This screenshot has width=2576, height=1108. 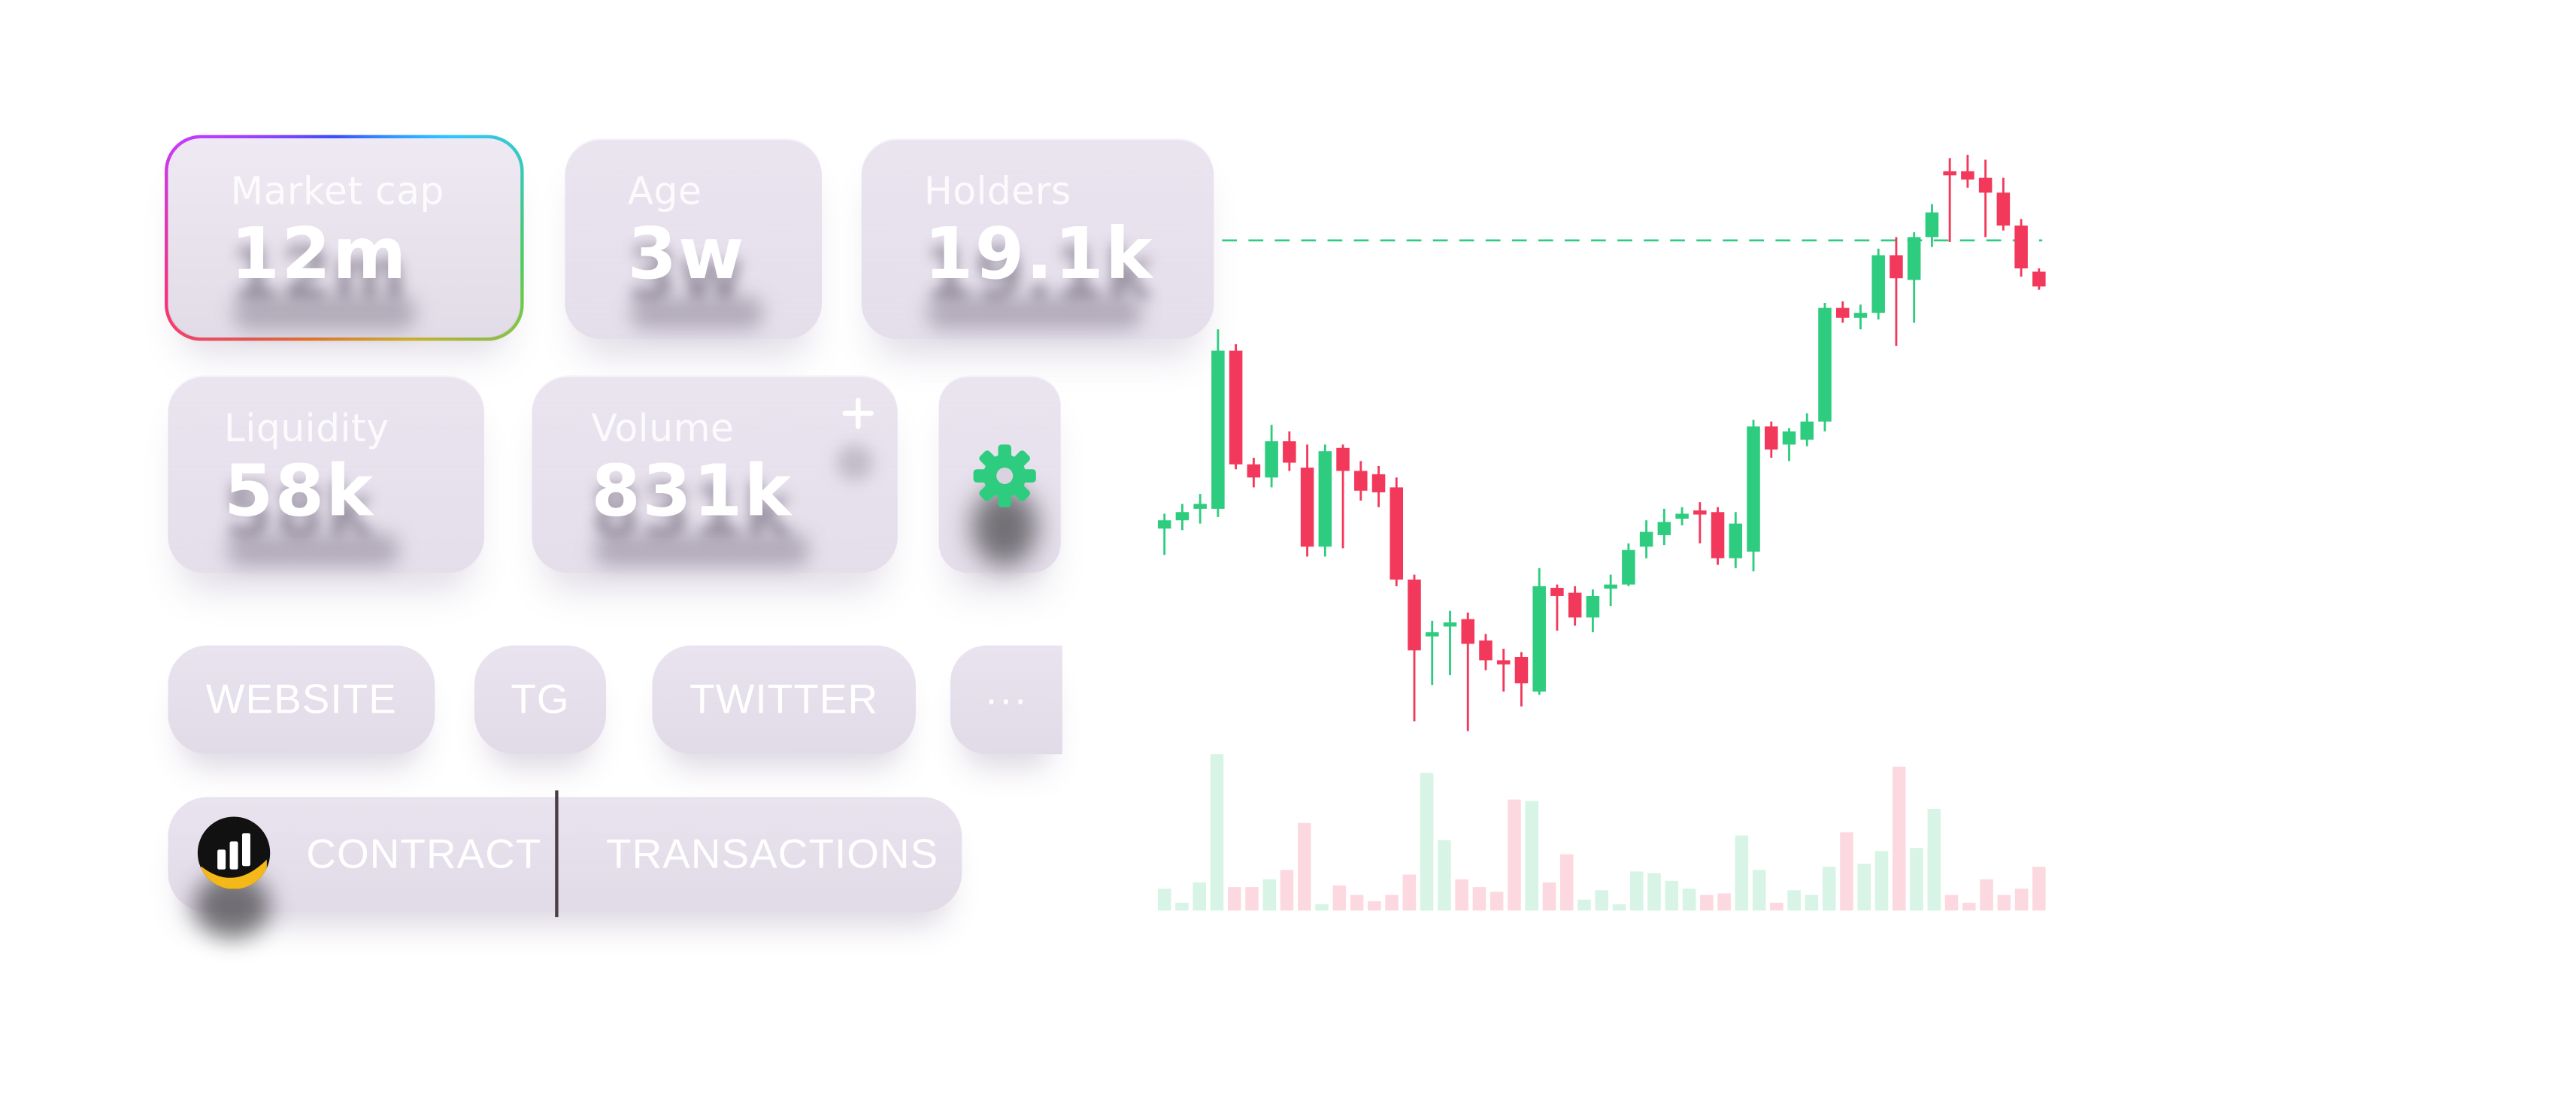 I want to click on twitter-link: TWITTER, so click(x=784, y=700).